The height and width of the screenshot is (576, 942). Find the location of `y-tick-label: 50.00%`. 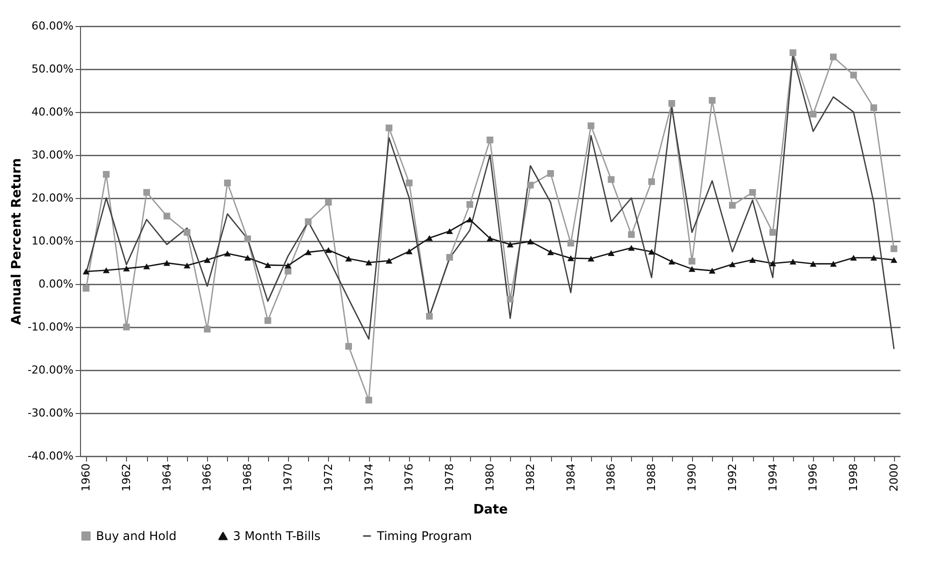

y-tick-label: 50.00% is located at coordinates (53, 69).